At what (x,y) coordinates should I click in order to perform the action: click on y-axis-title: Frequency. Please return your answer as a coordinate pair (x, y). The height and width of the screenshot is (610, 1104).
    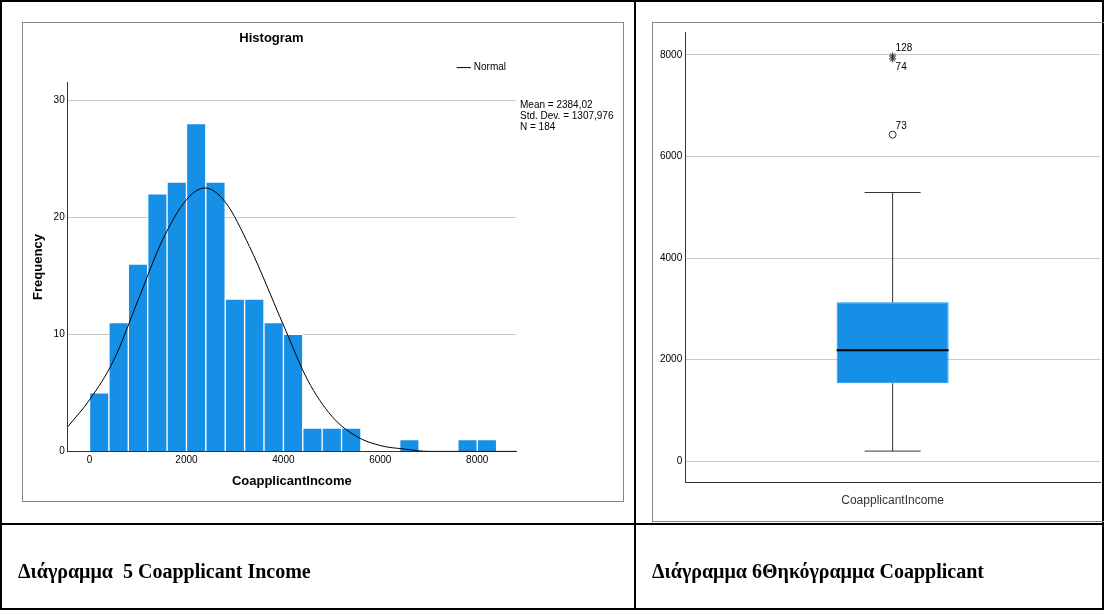
    Looking at the image, I should click on (38, 266).